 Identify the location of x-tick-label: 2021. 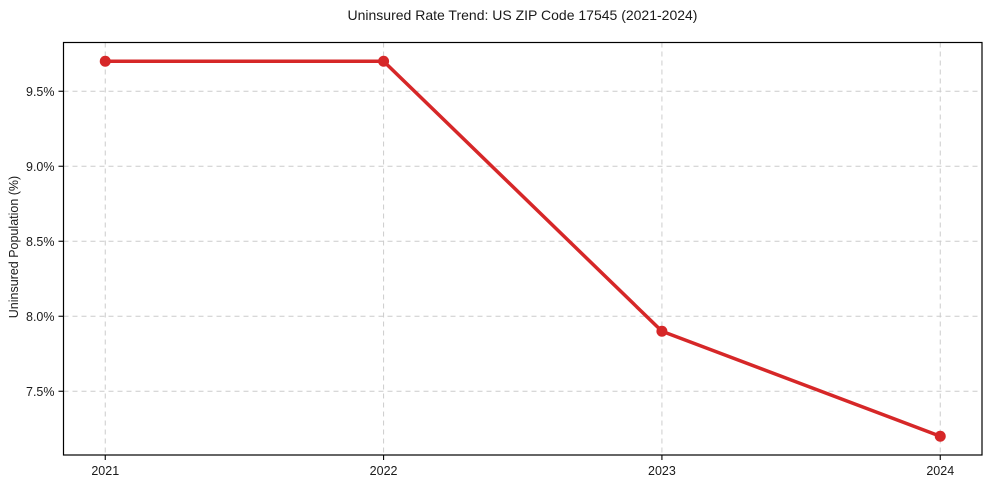
(105, 471).